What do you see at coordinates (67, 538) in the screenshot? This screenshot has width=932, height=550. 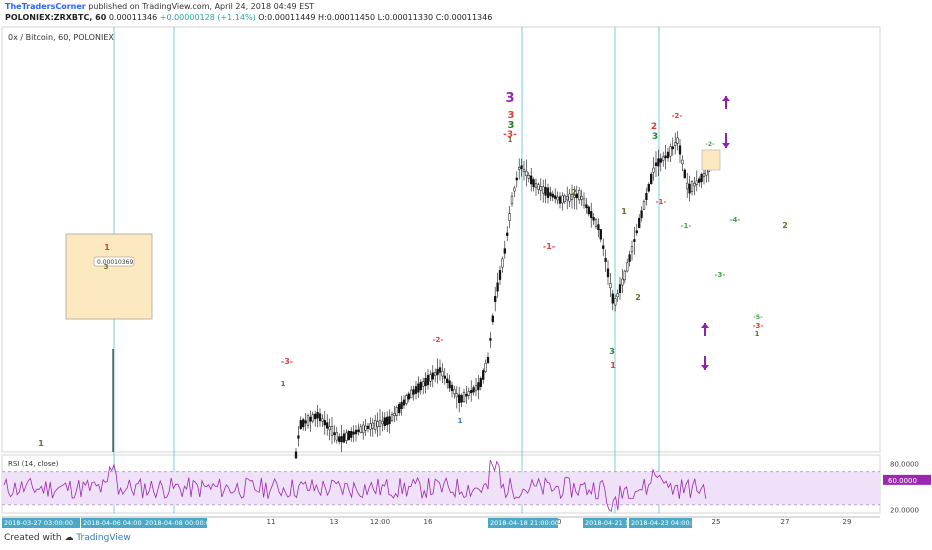 I see `footer: Created with ☁ TradingView` at bounding box center [67, 538].